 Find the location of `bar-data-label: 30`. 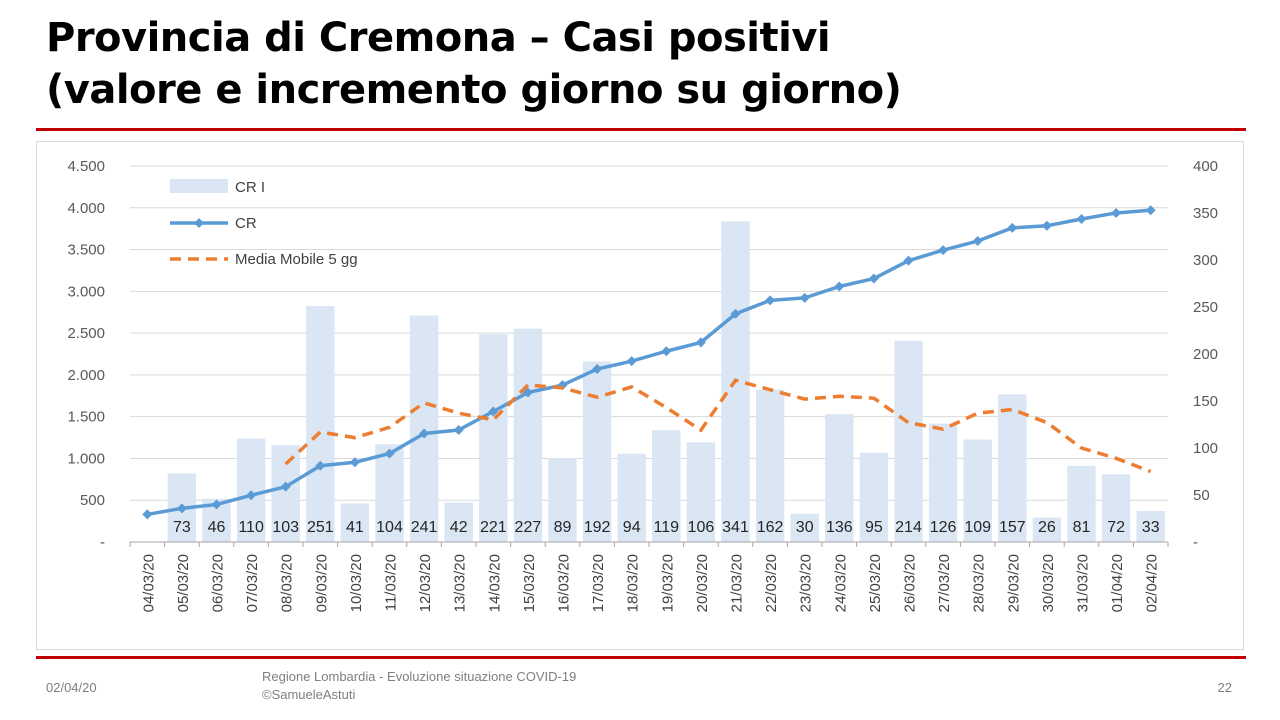

bar-data-label: 30 is located at coordinates (805, 527).